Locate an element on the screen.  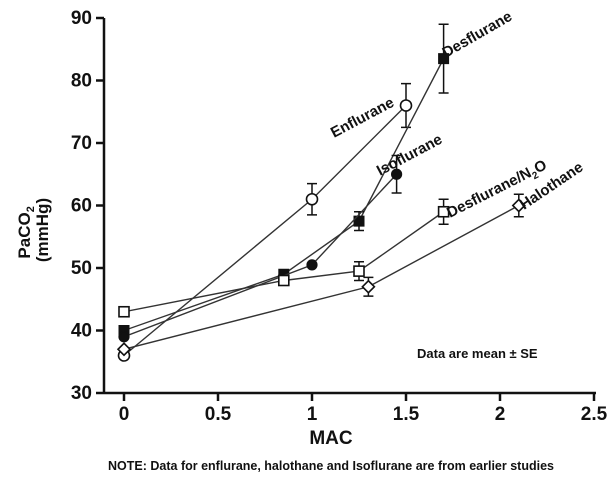
x-tick-label: 0.5 is located at coordinates (218, 414).